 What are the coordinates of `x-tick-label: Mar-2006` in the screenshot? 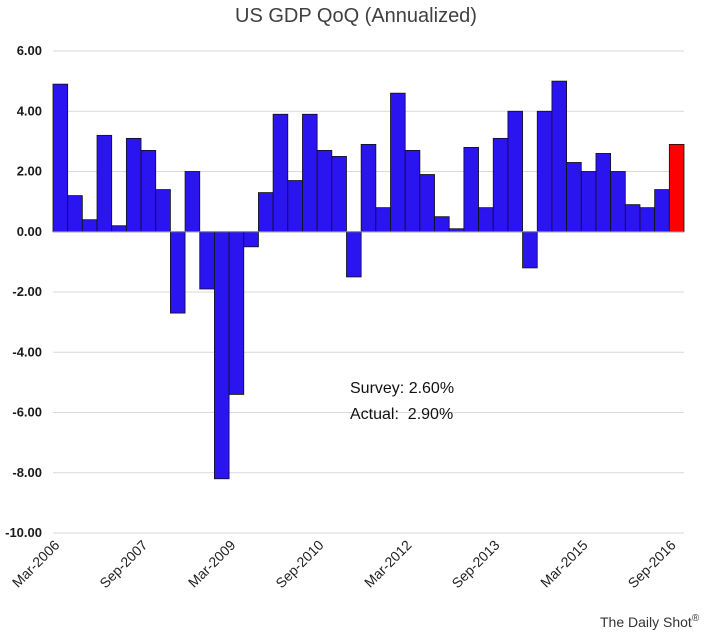 It's located at (36, 564).